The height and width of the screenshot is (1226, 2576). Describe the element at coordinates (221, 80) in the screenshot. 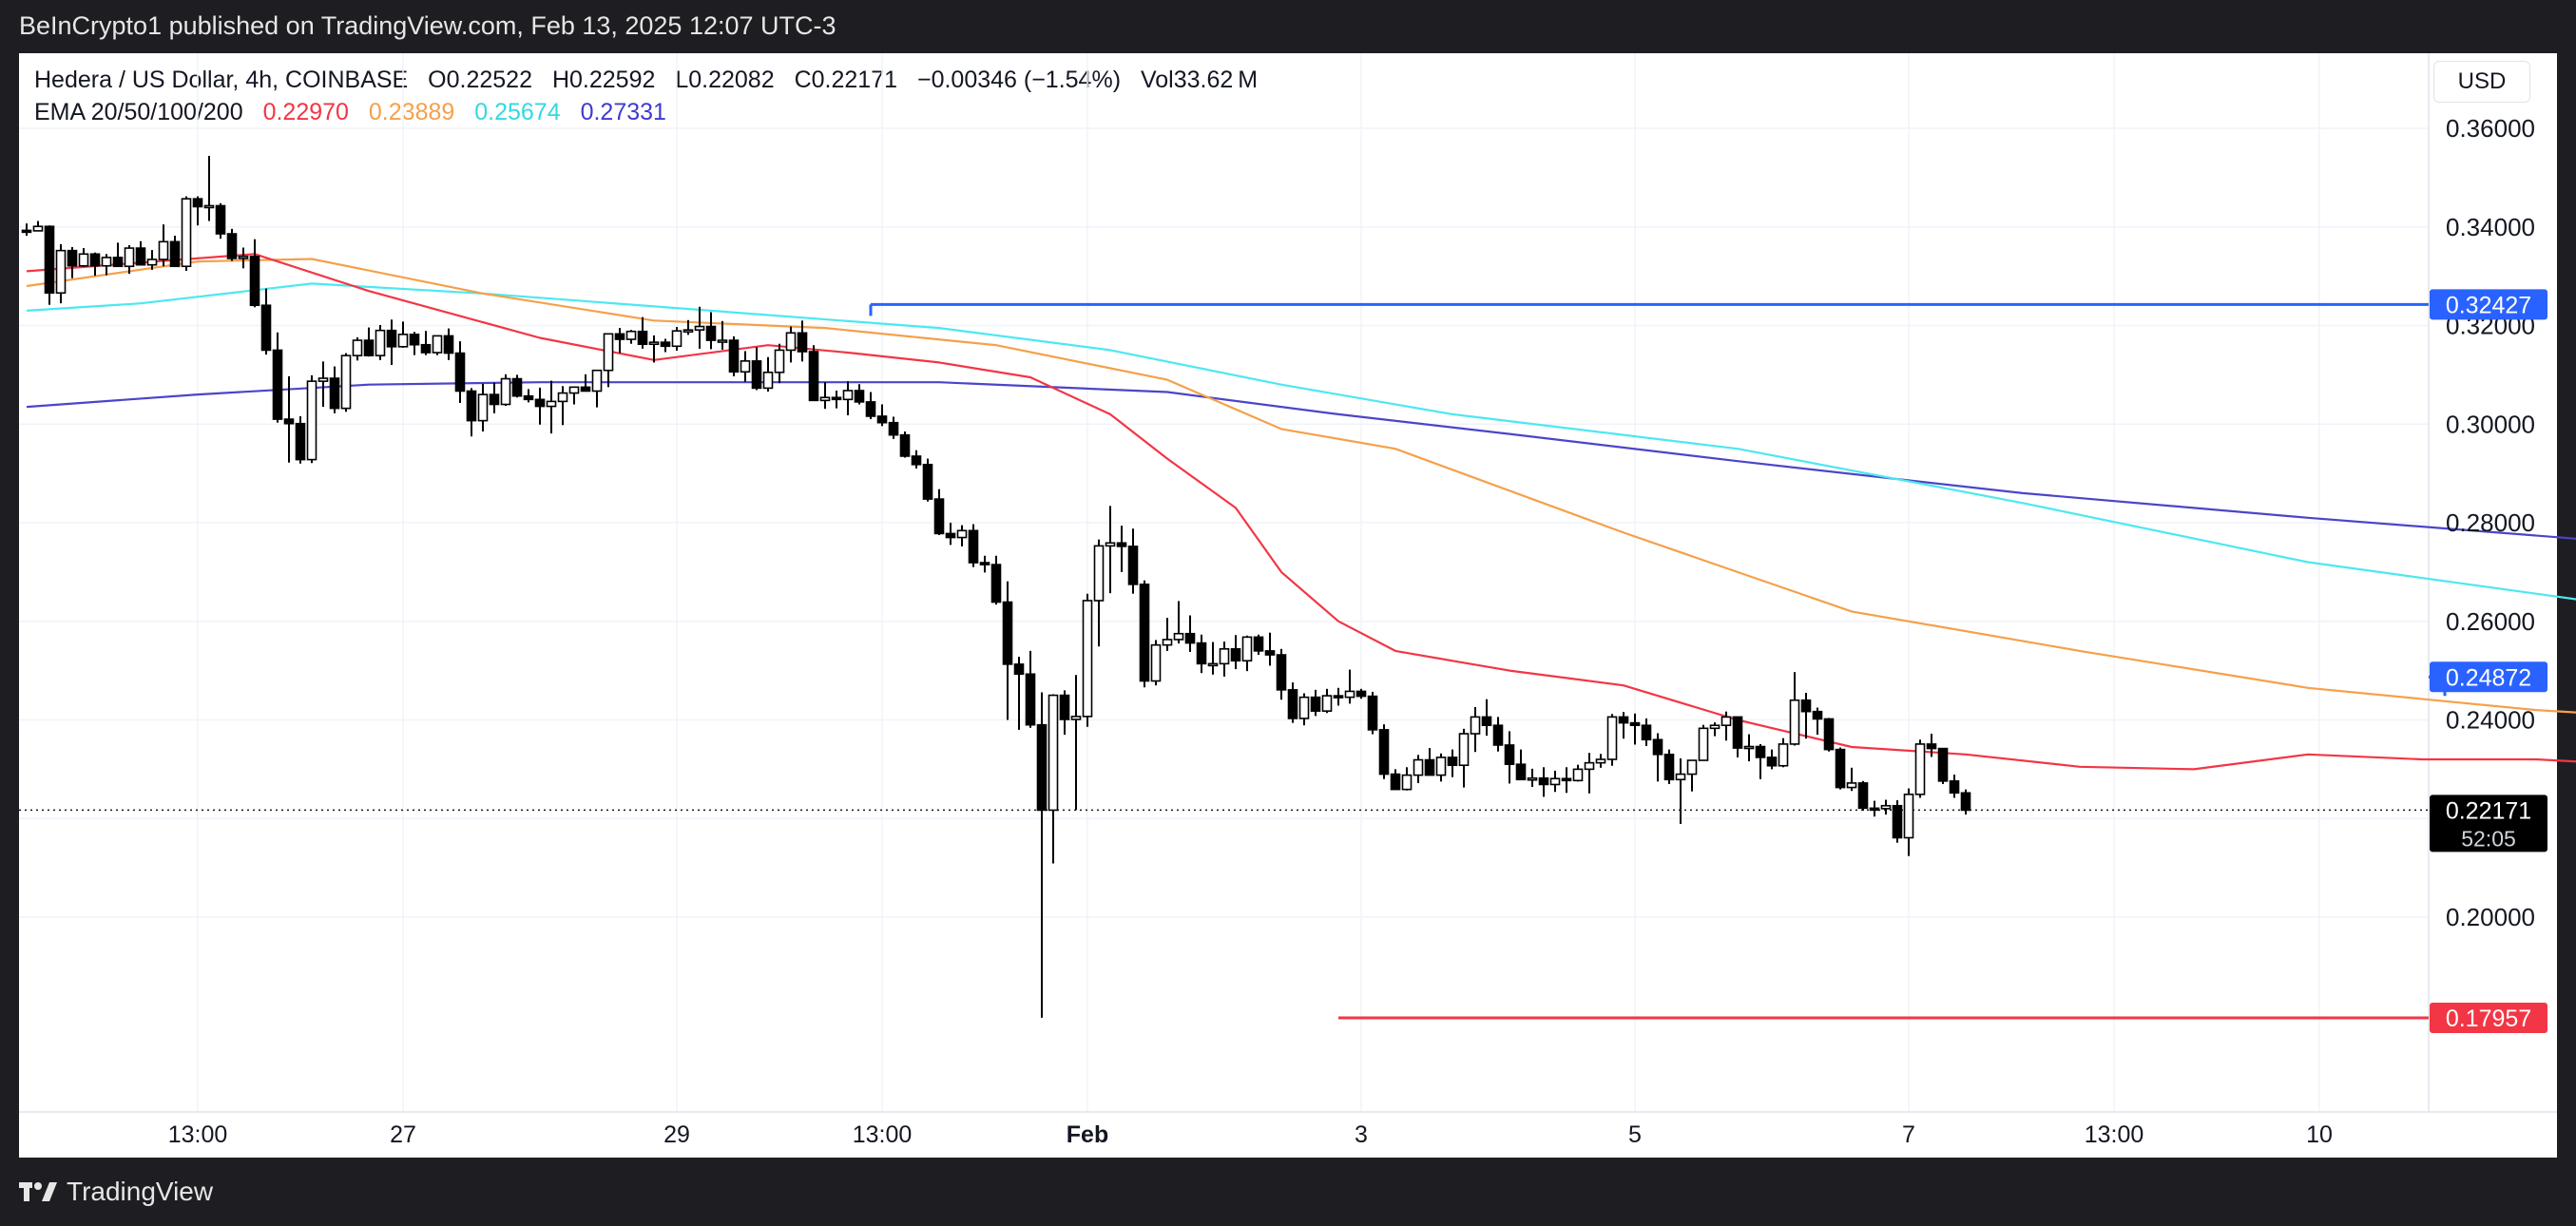

I see `symbol-title: Hedera / US Dollar, 4h, COINBASE` at that location.